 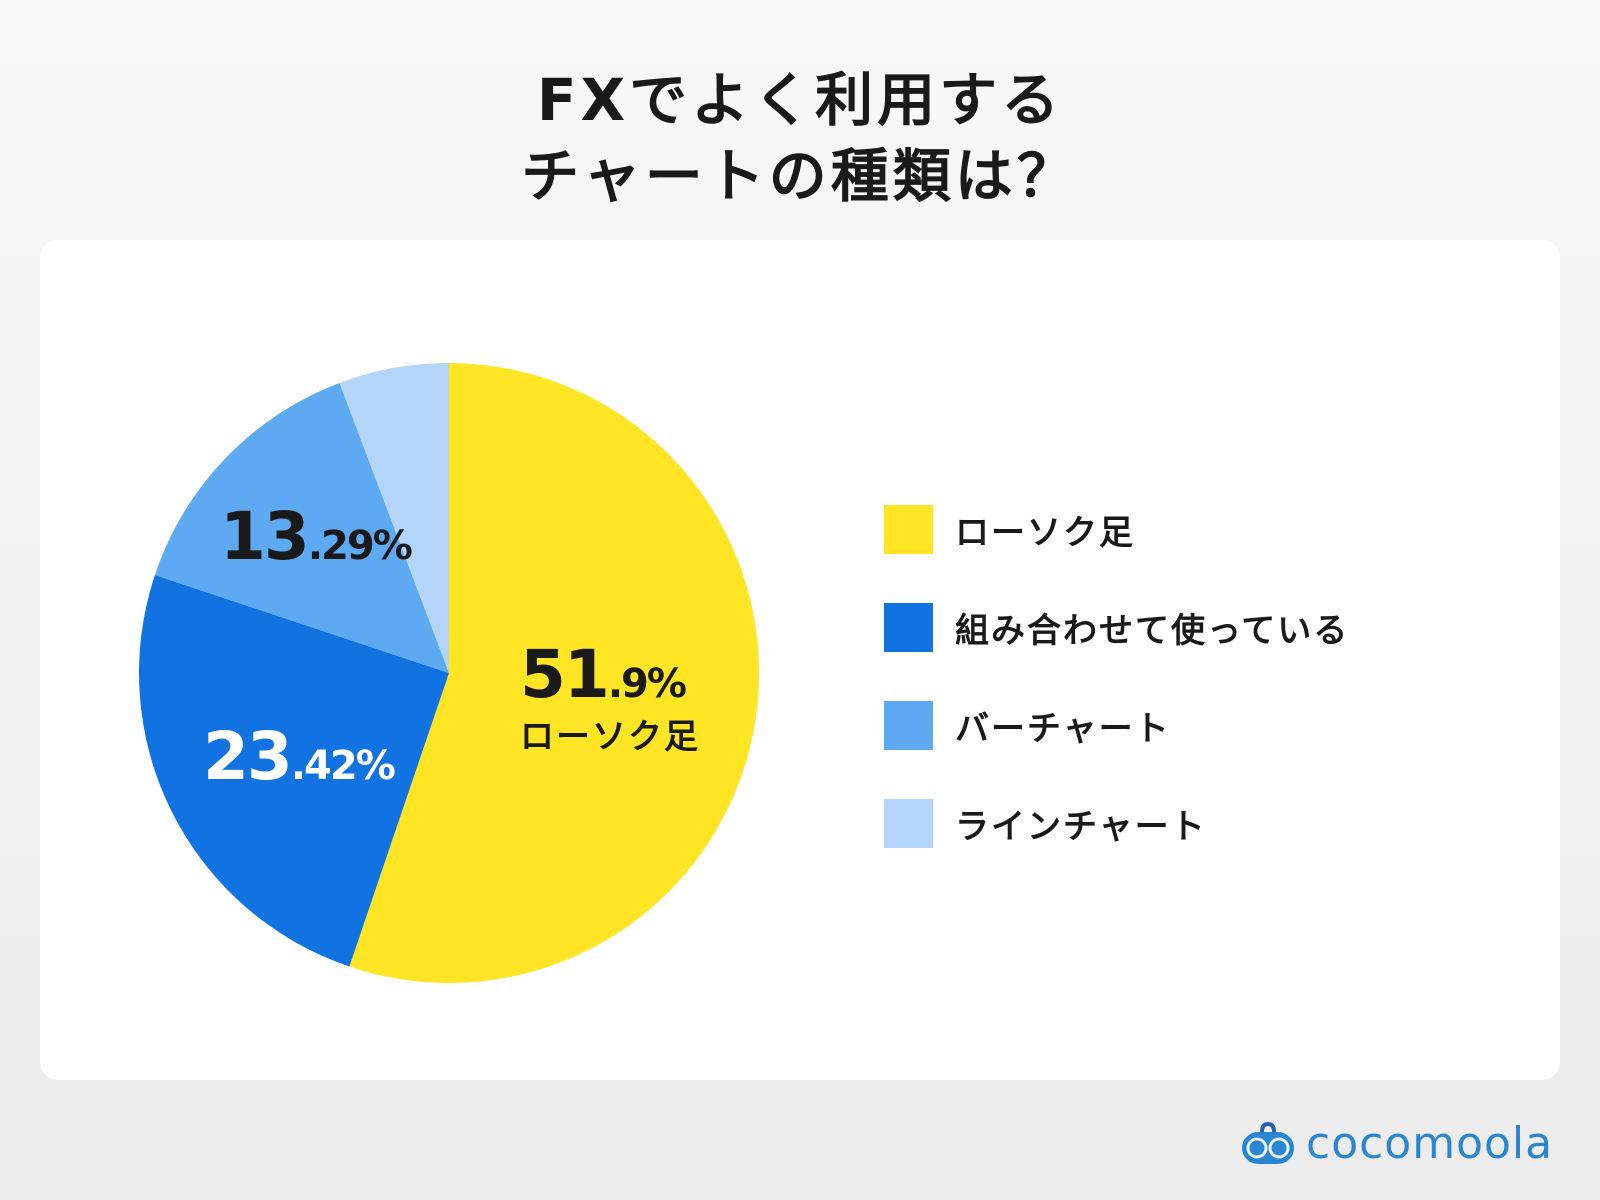 I want to click on data-label-decimal: .9%, so click(x=647, y=684).